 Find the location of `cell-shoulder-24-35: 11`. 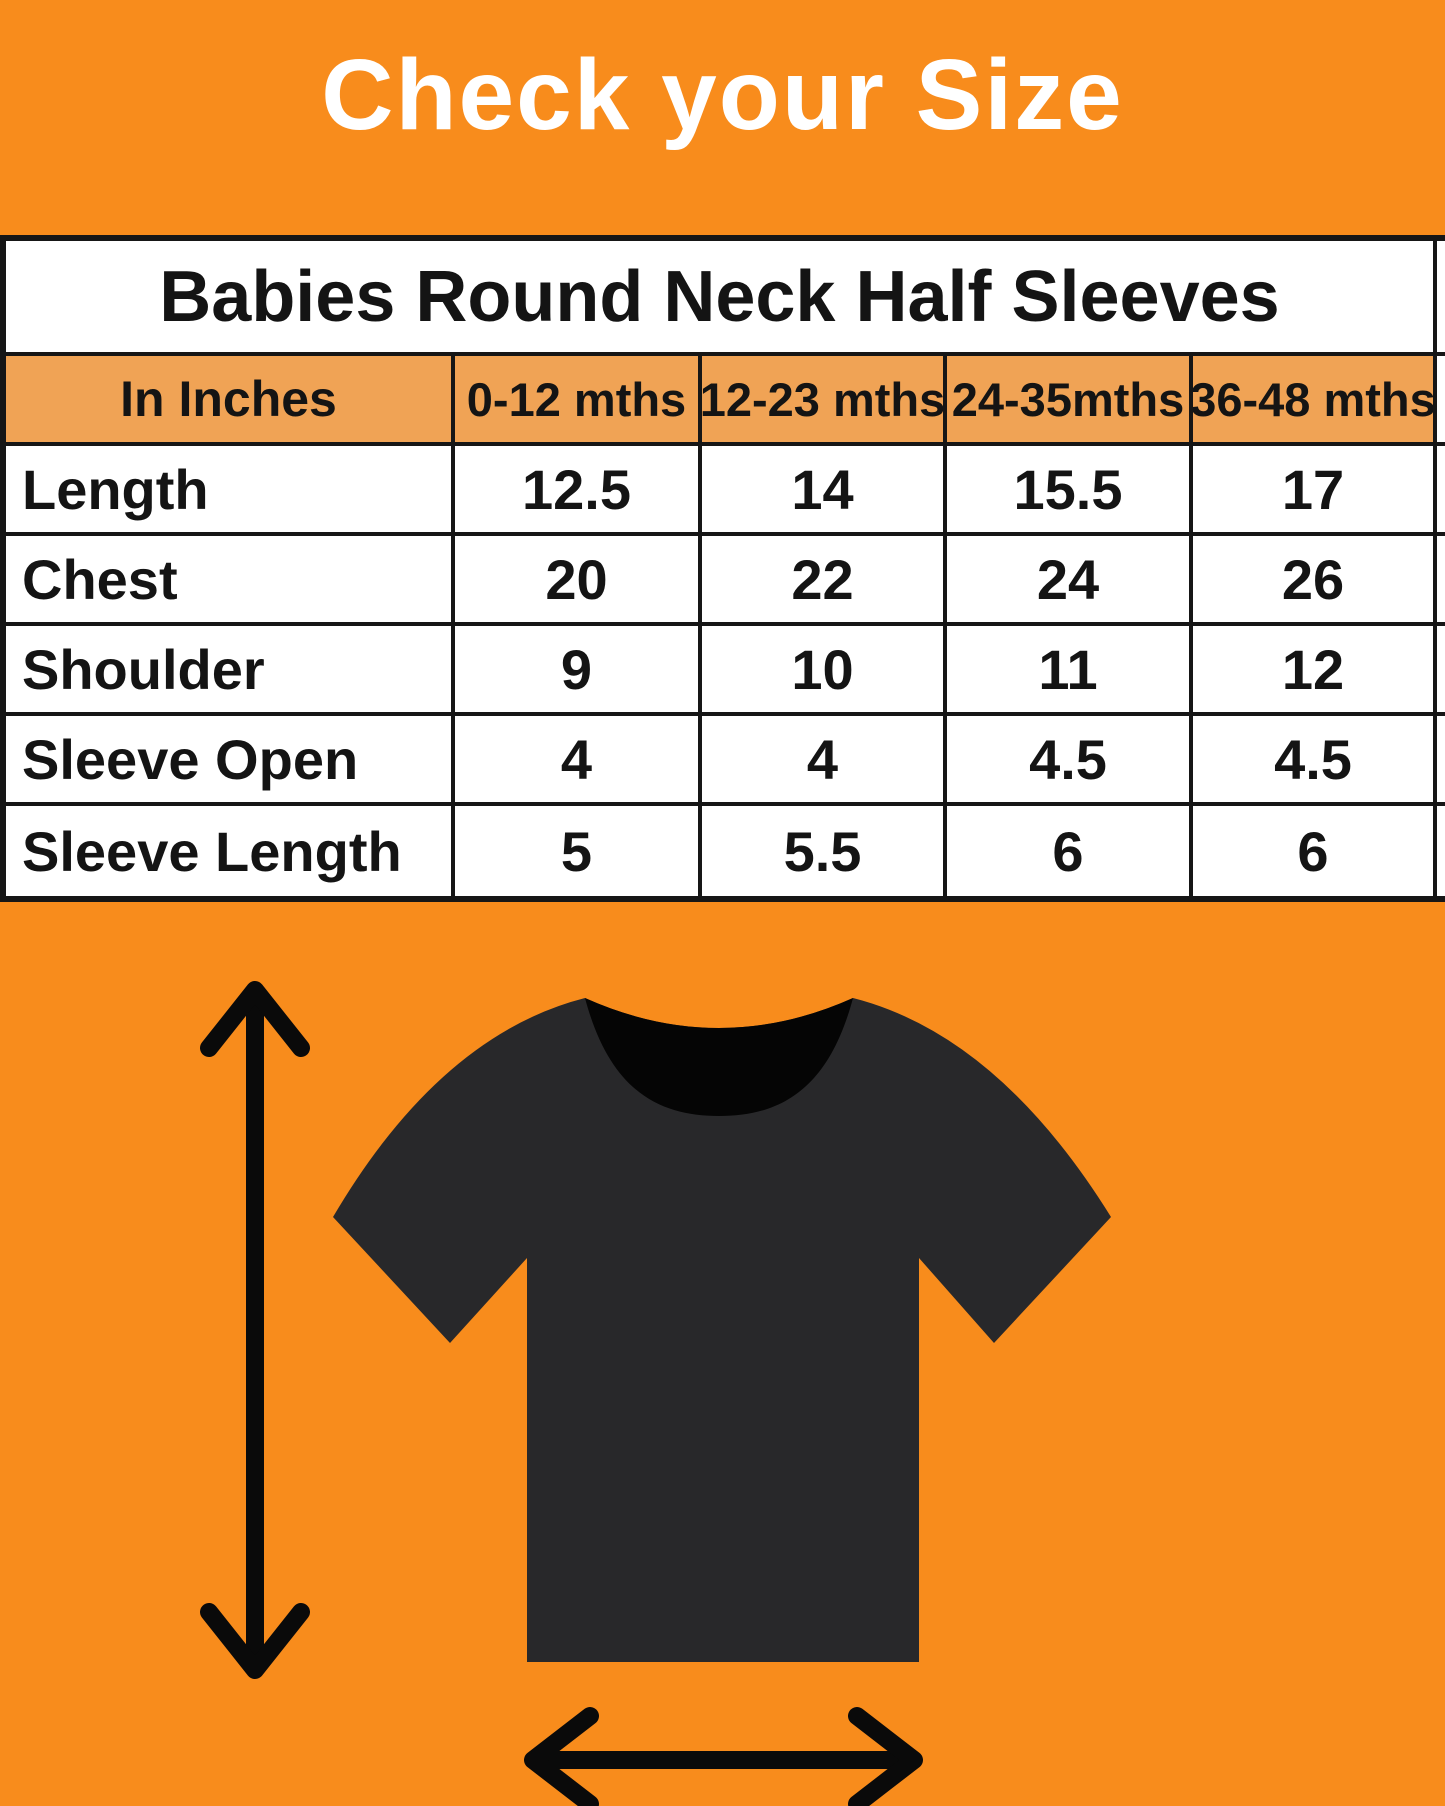

cell-shoulder-24-35: 11 is located at coordinates (1070, 671).